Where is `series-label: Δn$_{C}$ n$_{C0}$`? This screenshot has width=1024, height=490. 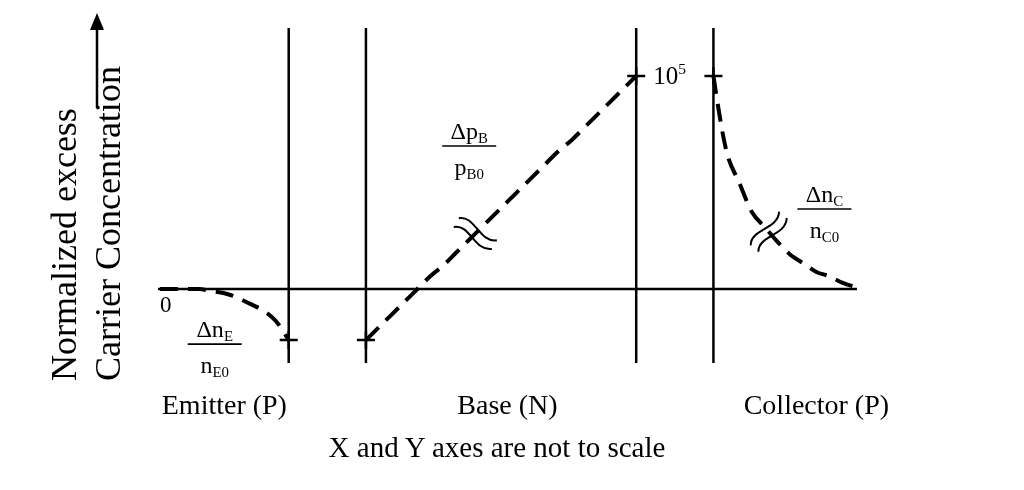
series-label: Δn$_{C}$ n$_{C0}$ is located at coordinates (824, 213).